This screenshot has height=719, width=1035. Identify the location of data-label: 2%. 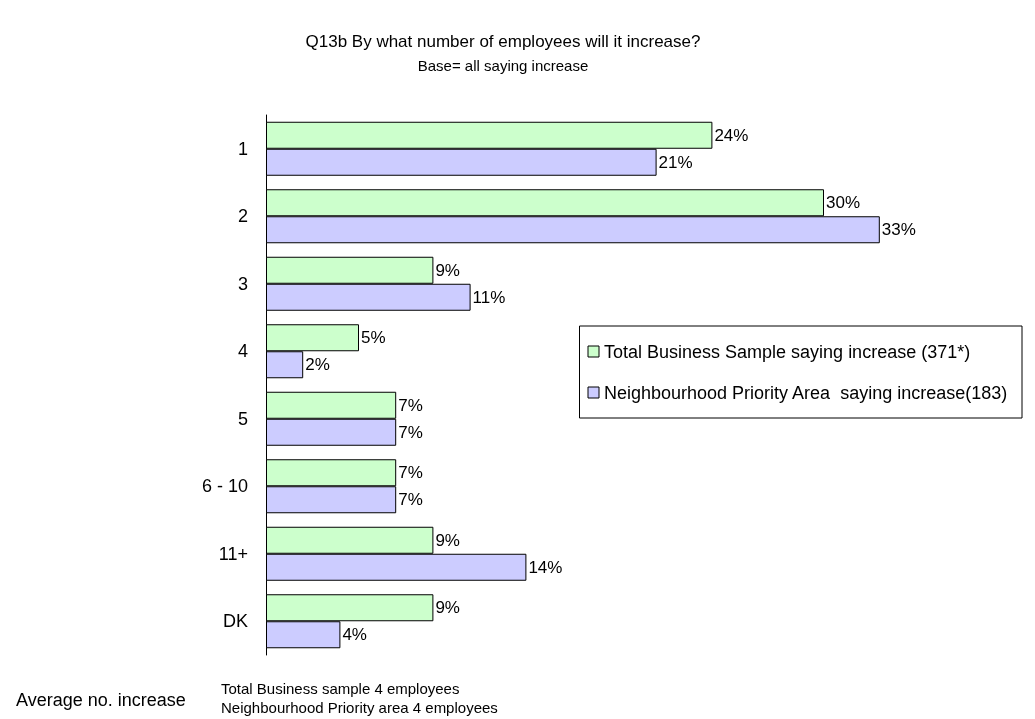
(317, 365).